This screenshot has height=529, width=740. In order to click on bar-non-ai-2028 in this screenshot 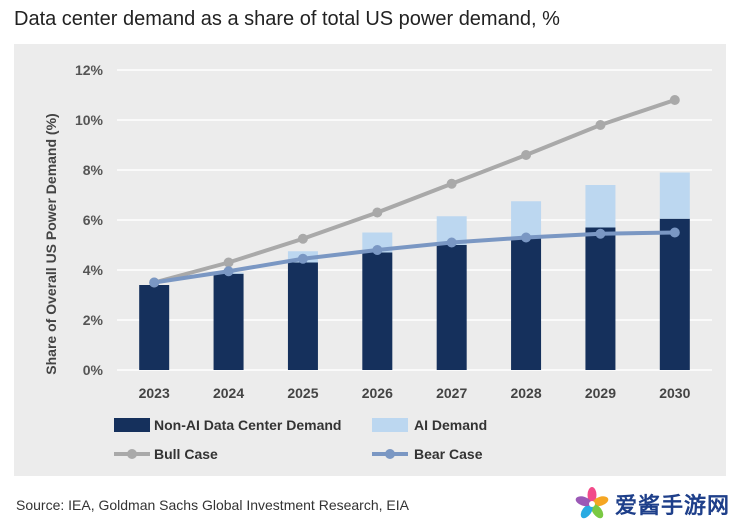, I will do `click(526, 303)`.